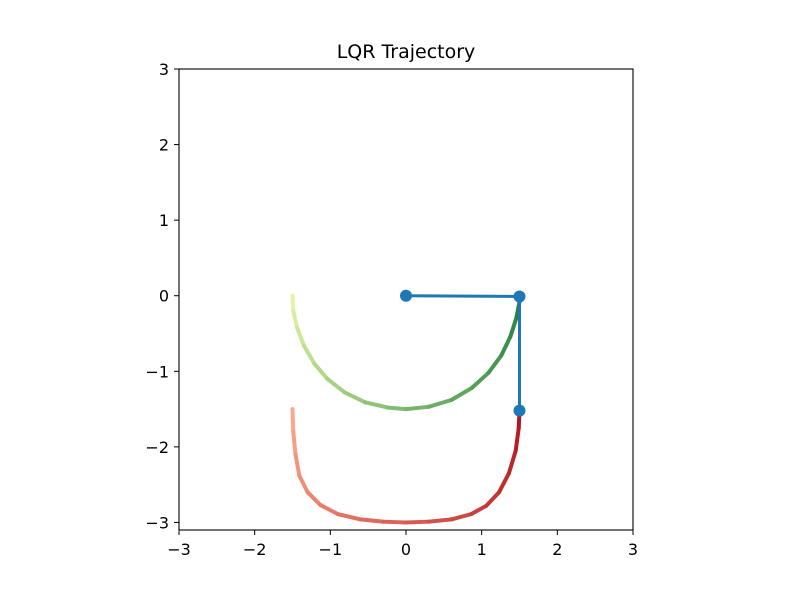 This screenshot has width=792, height=591. What do you see at coordinates (179, 549) in the screenshot?
I see `x-tick-label: −3` at bounding box center [179, 549].